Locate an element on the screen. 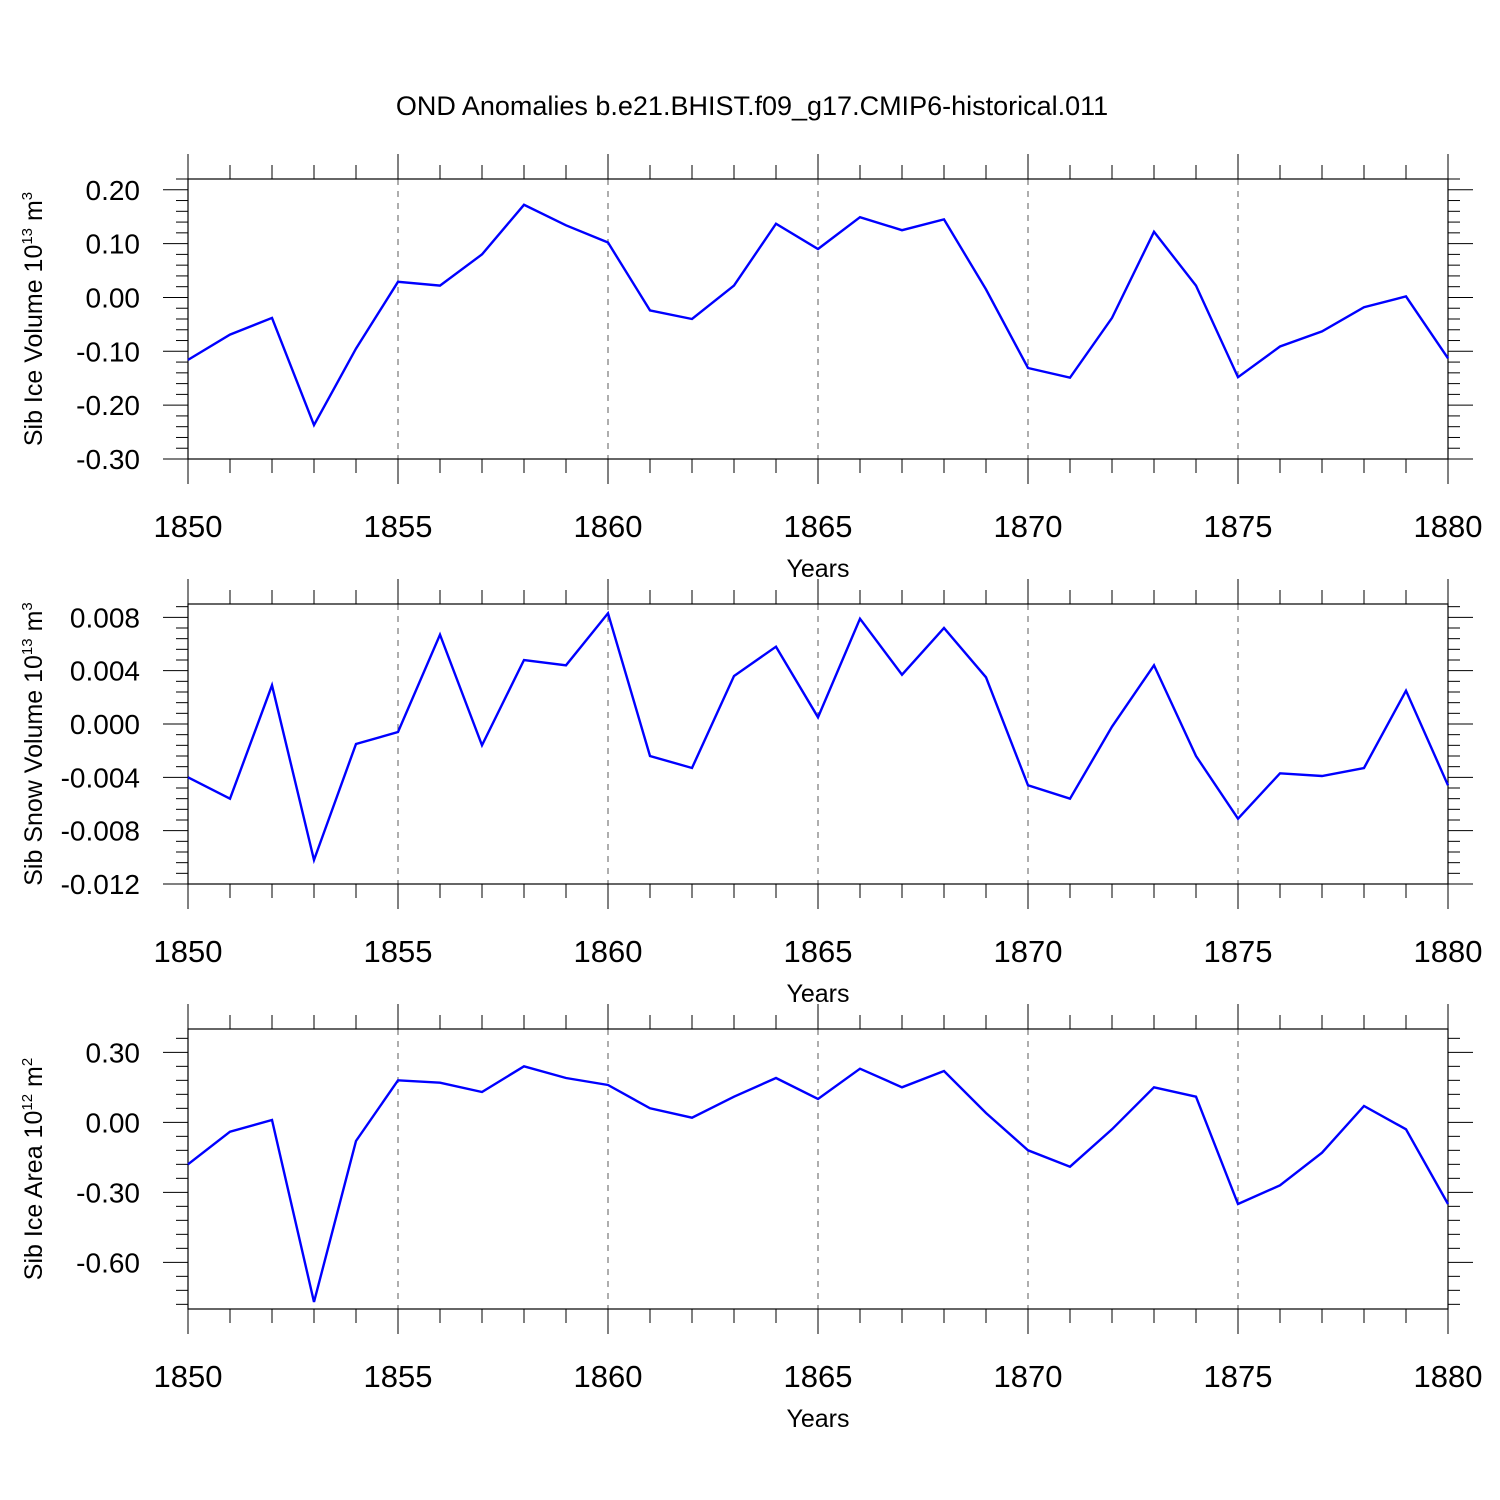 This screenshot has width=1500, height=1500. y-tick-label: 0.30 is located at coordinates (113, 1052).